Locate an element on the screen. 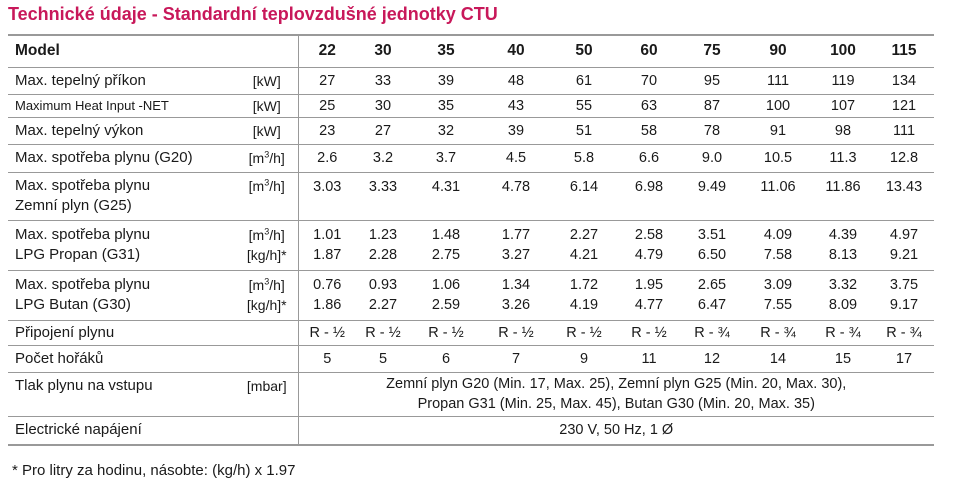 This screenshot has height=490, width=957. value-cell: 2.27 4.21 is located at coordinates (584, 245).